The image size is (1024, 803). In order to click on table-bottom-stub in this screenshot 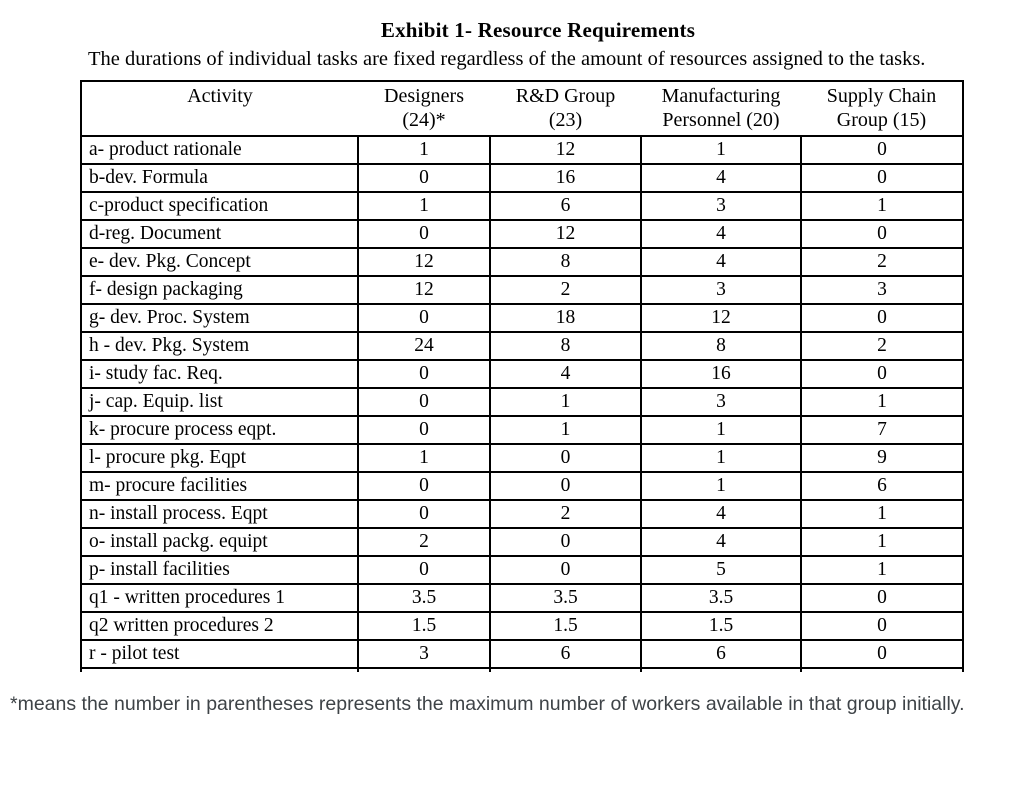, I will do `click(522, 669)`.